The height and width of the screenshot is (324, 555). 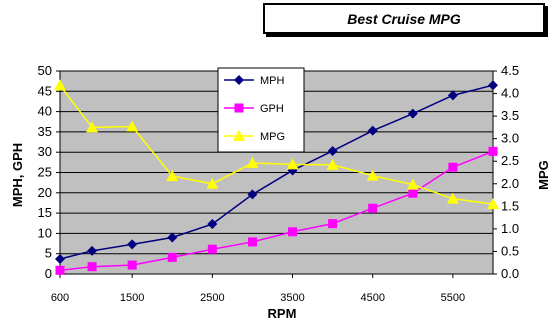 I want to click on x-tick-label: 2500, so click(x=212, y=298).